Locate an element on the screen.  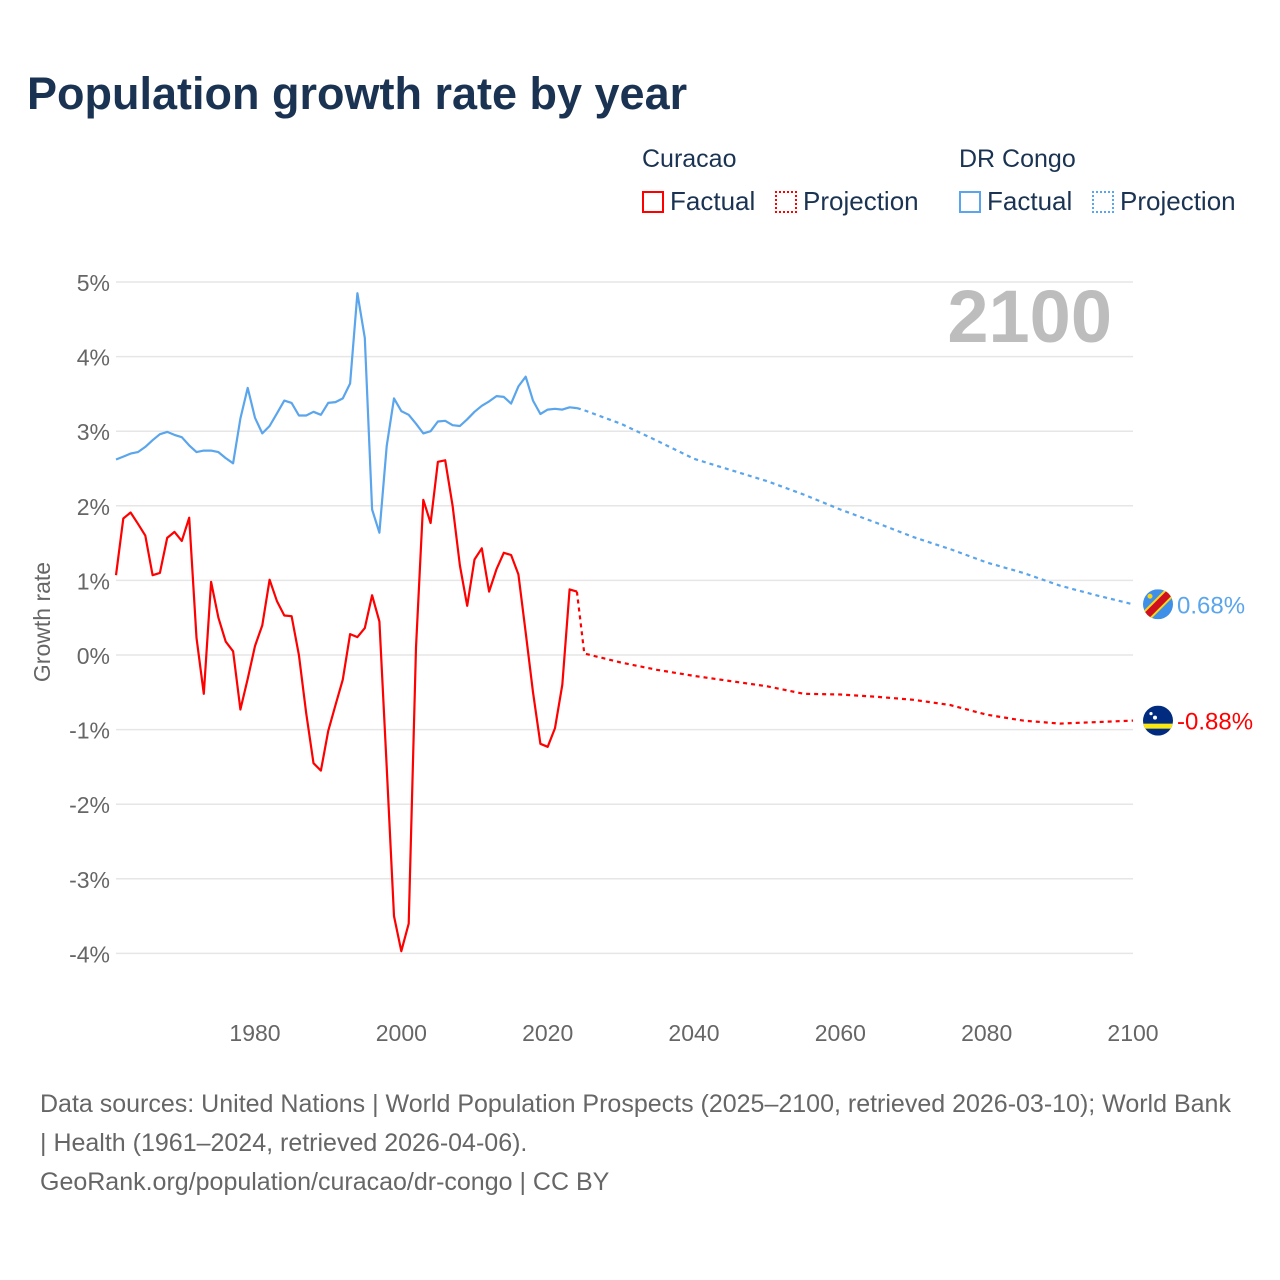
legend-drcongo-factual: Factual is located at coordinates (1015, 201).